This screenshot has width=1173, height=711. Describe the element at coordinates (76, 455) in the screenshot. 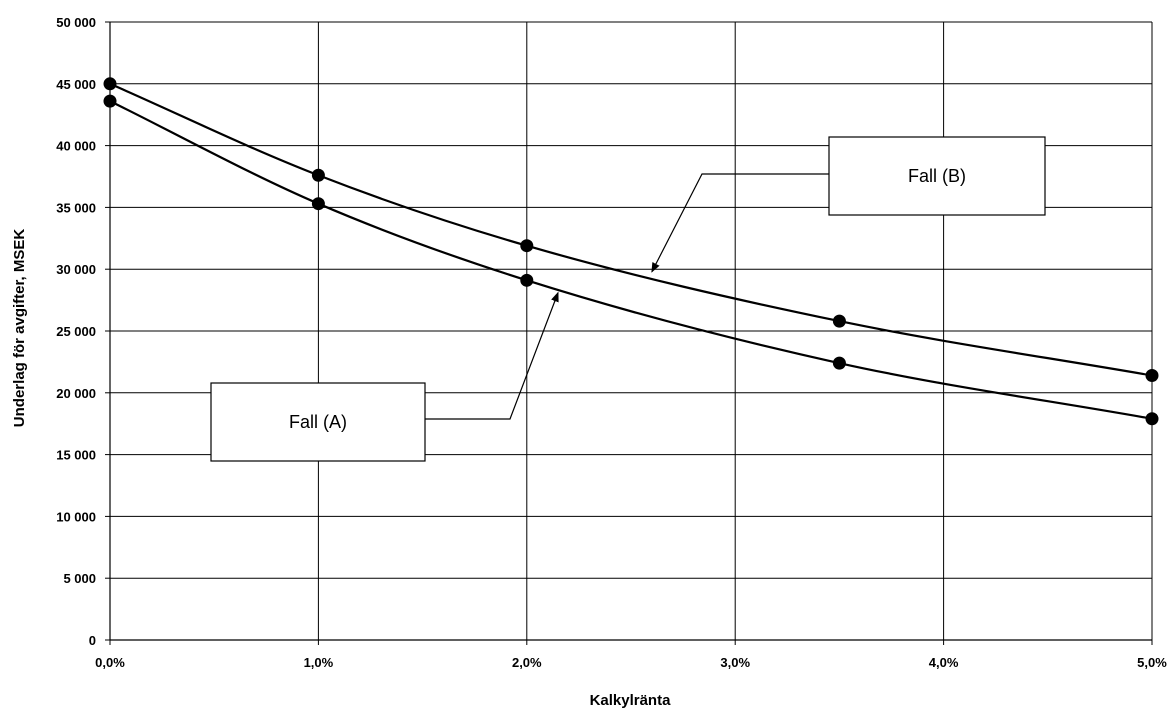

I see `y-tick-label: 15 000` at that location.